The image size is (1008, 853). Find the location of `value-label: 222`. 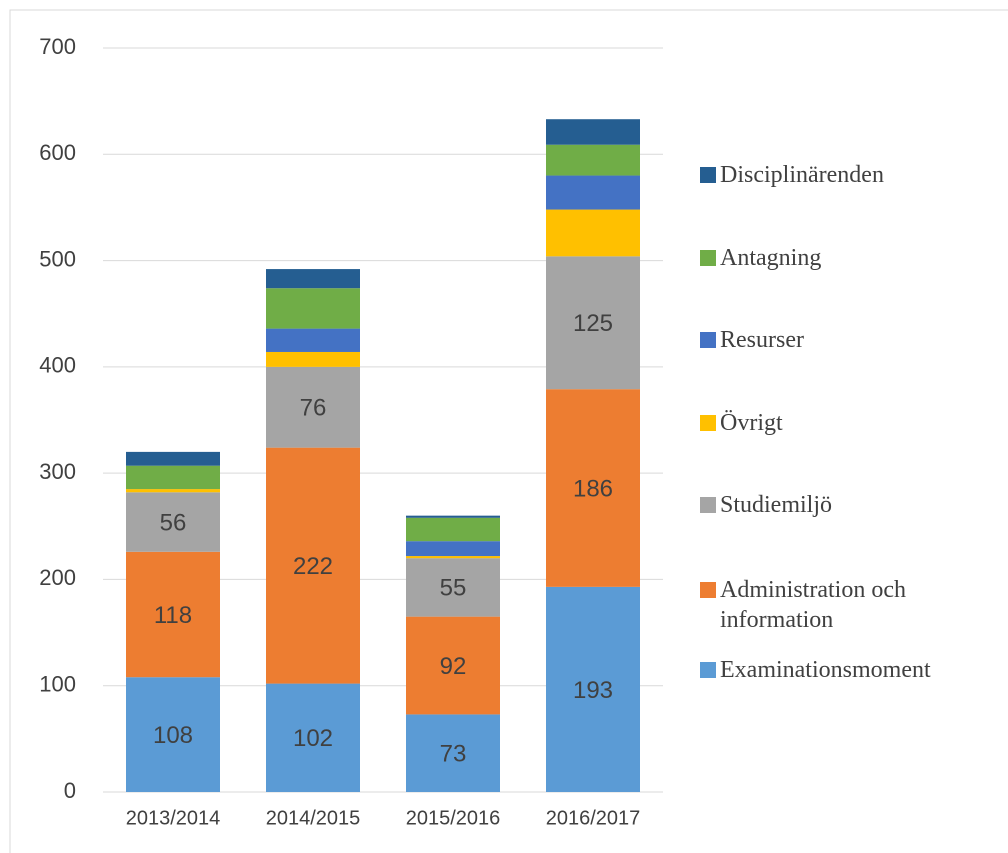

value-label: 222 is located at coordinates (313, 566).